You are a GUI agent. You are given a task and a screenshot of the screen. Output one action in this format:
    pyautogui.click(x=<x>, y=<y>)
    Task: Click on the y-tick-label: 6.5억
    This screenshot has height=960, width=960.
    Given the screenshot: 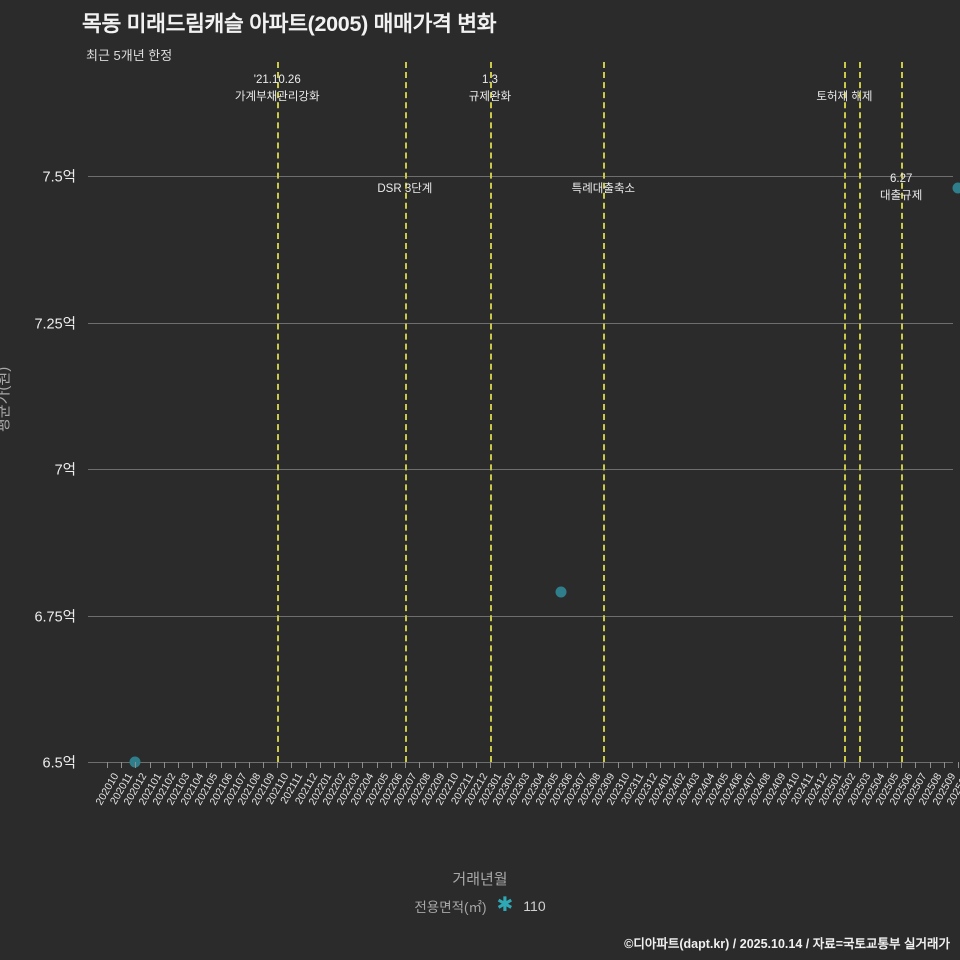 What is the action you would take?
    pyautogui.click(x=59, y=763)
    